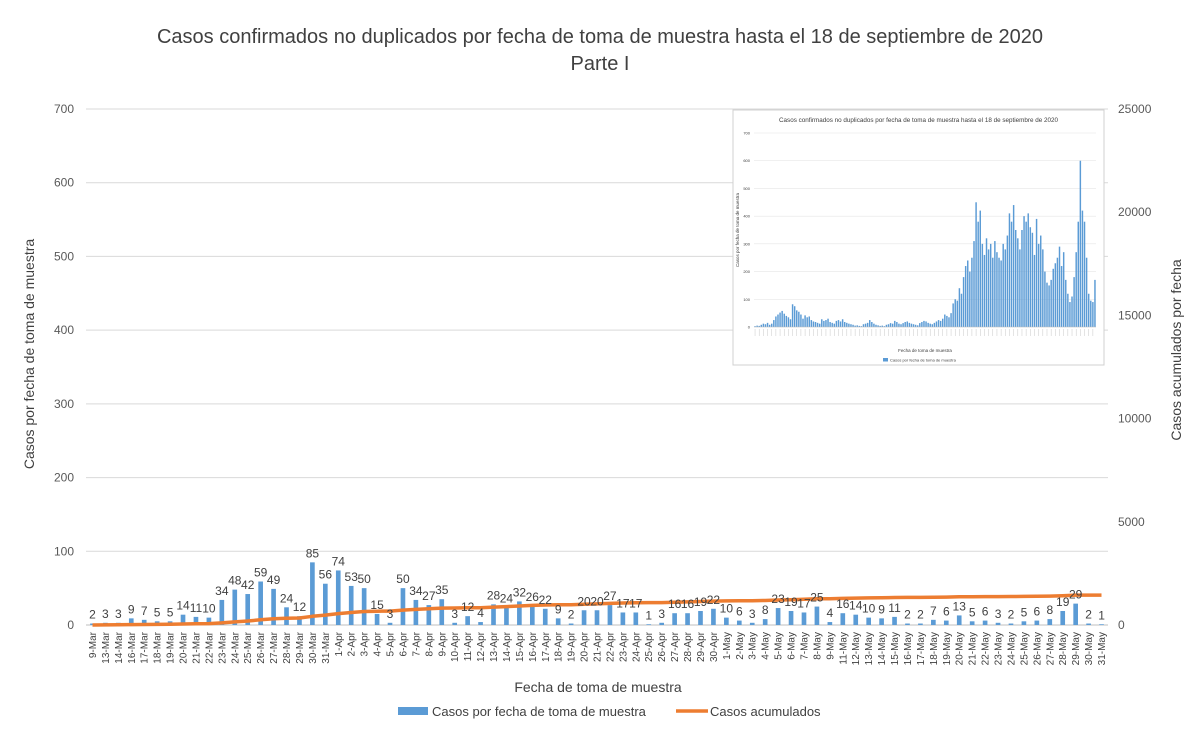 Image resolution: width=1200 pixels, height=733 pixels. Describe the element at coordinates (925, 350) in the screenshot. I see `inset-x-axis-label: Fecha de toma de muestra` at that location.